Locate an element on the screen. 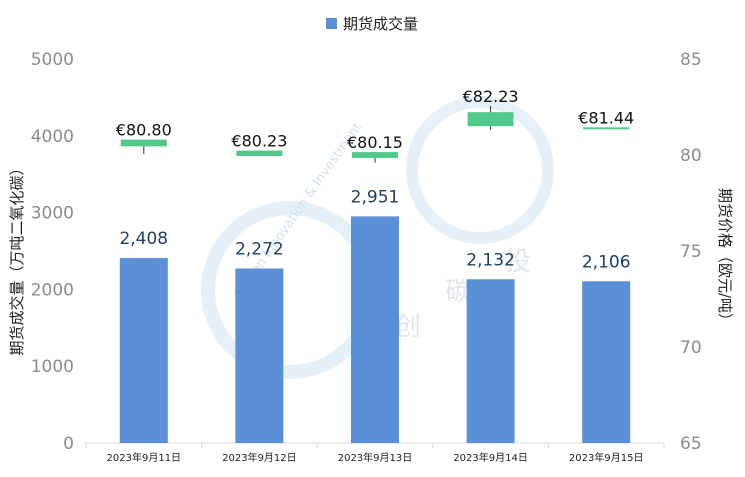 The height and width of the screenshot is (477, 745). price-data-label: €80.80 is located at coordinates (144, 130).